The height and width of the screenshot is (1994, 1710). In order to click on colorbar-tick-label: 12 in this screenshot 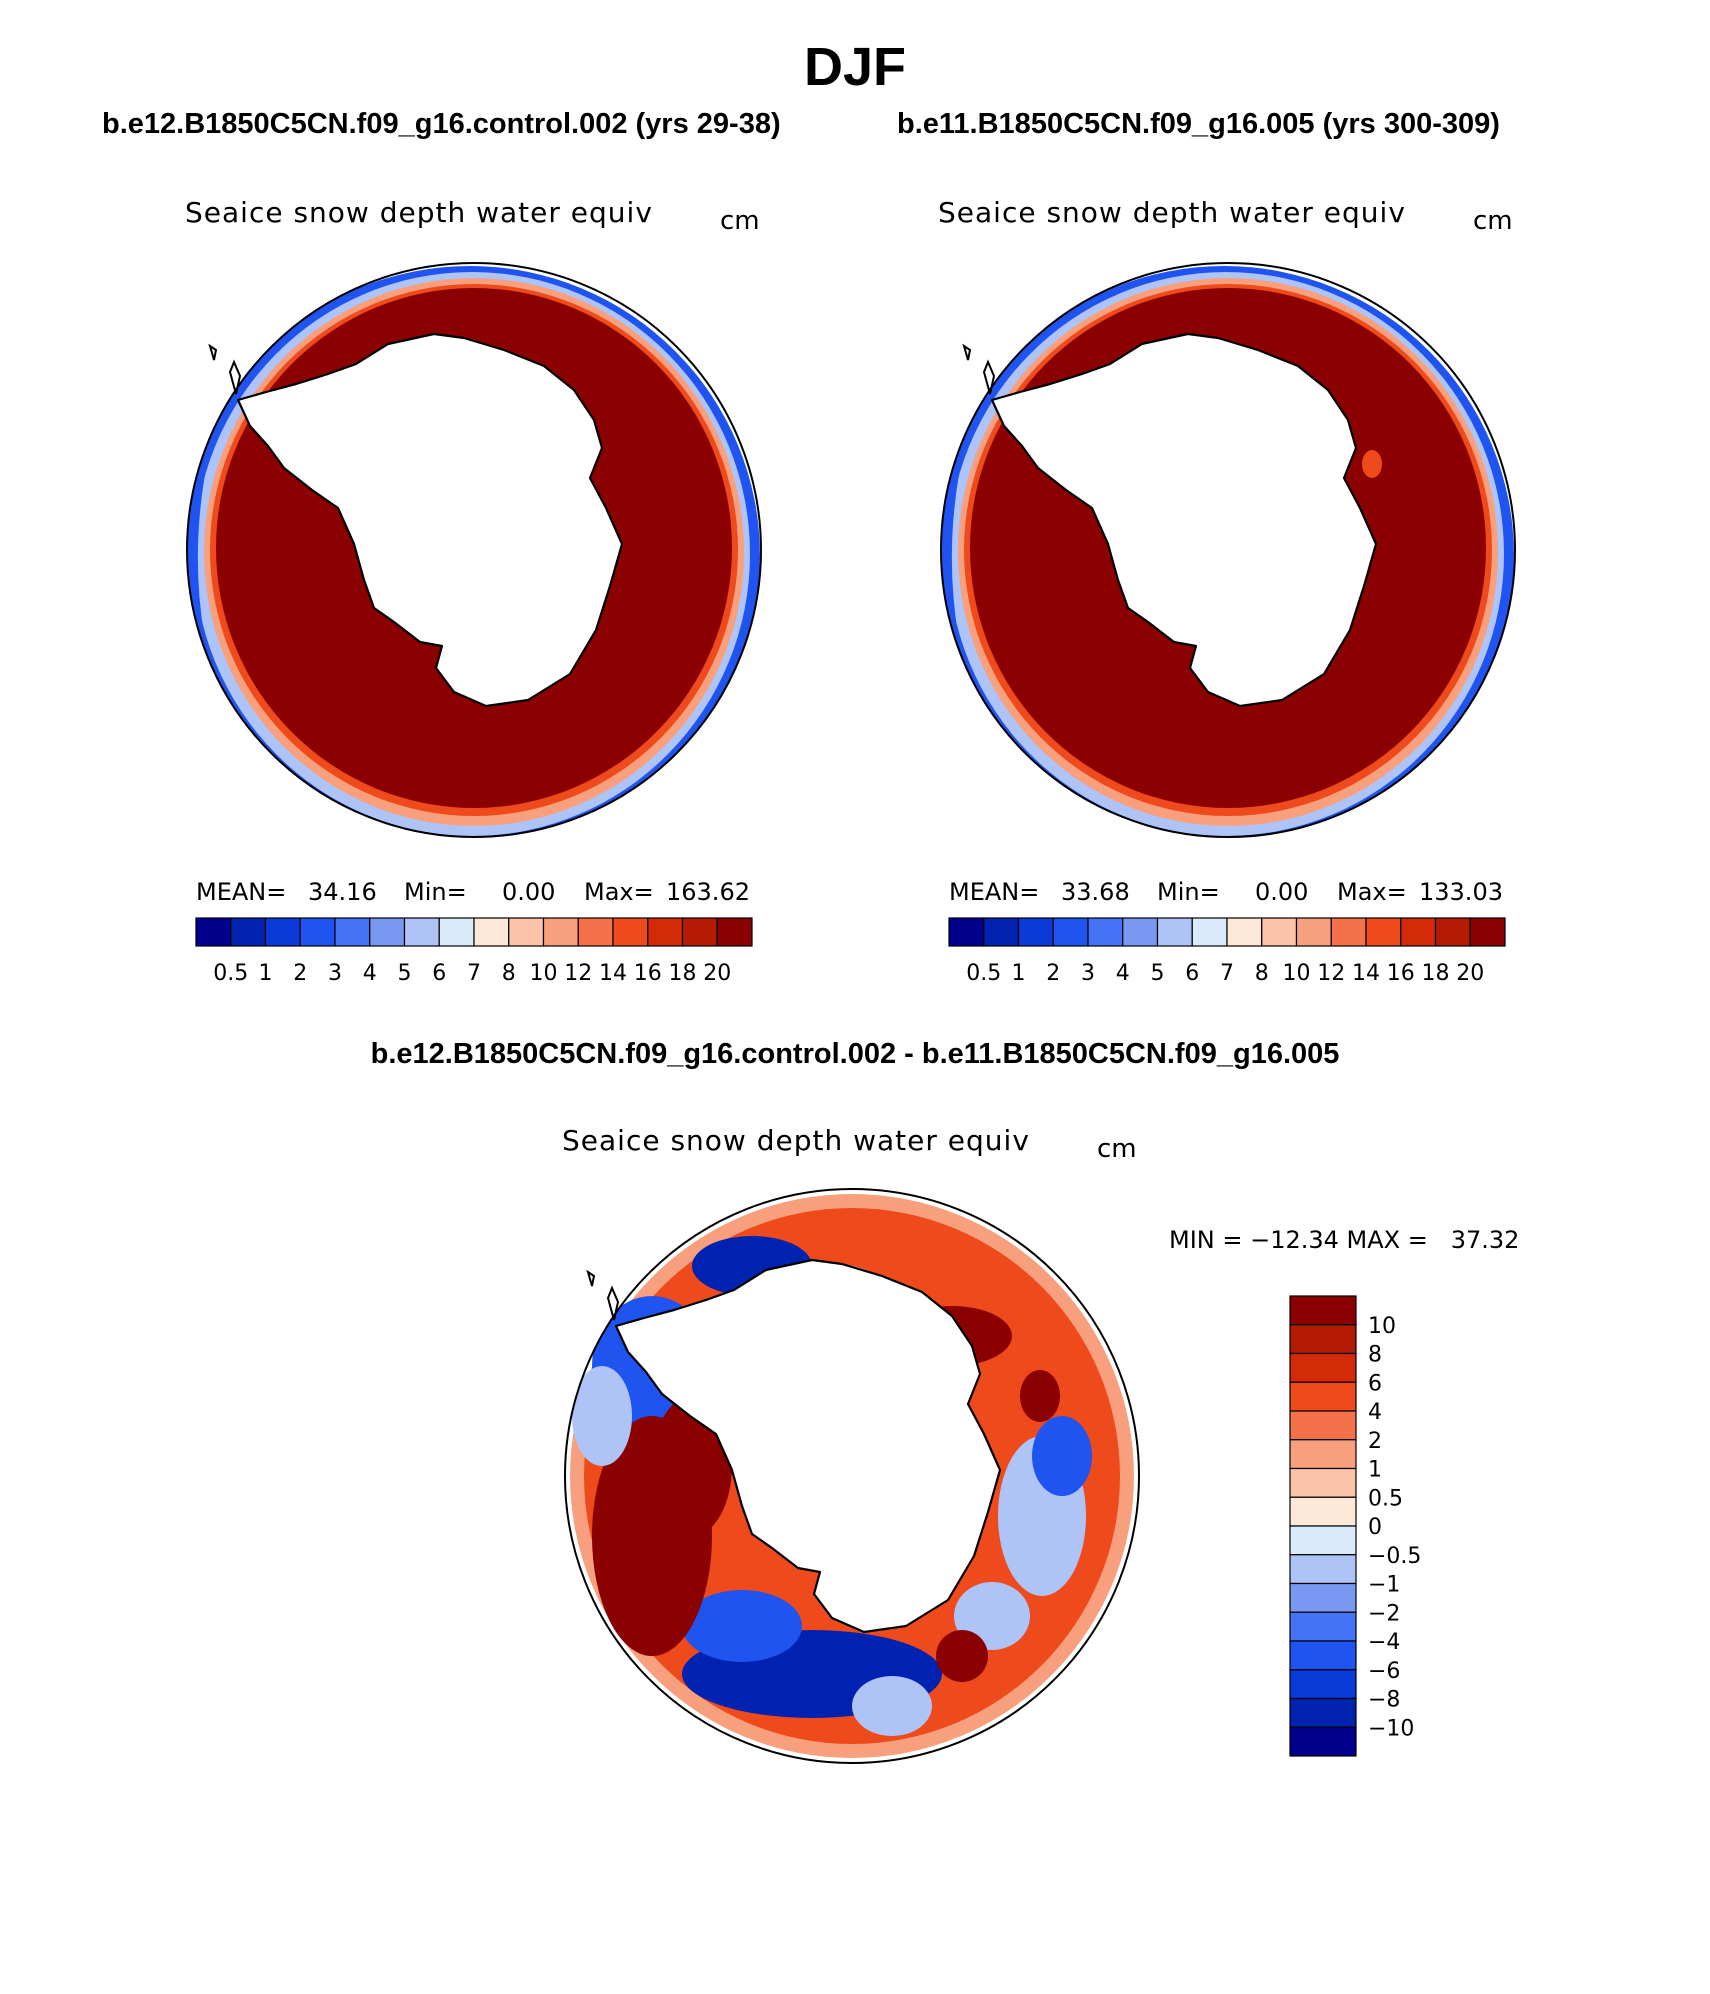, I will do `click(1331, 973)`.